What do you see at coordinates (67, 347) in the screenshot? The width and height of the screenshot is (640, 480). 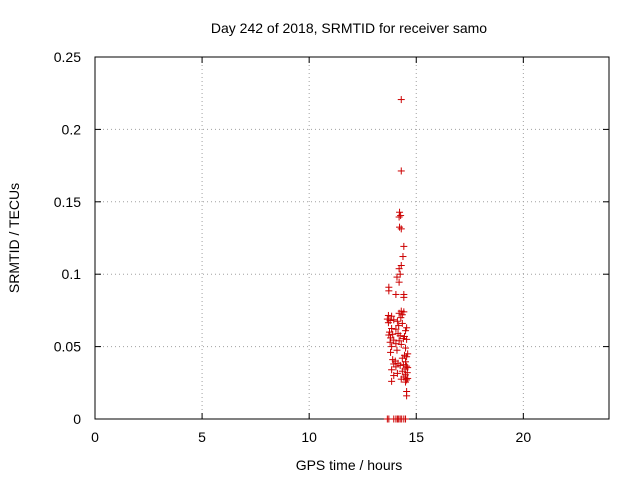 I see `y-tick-label: 0.05` at bounding box center [67, 347].